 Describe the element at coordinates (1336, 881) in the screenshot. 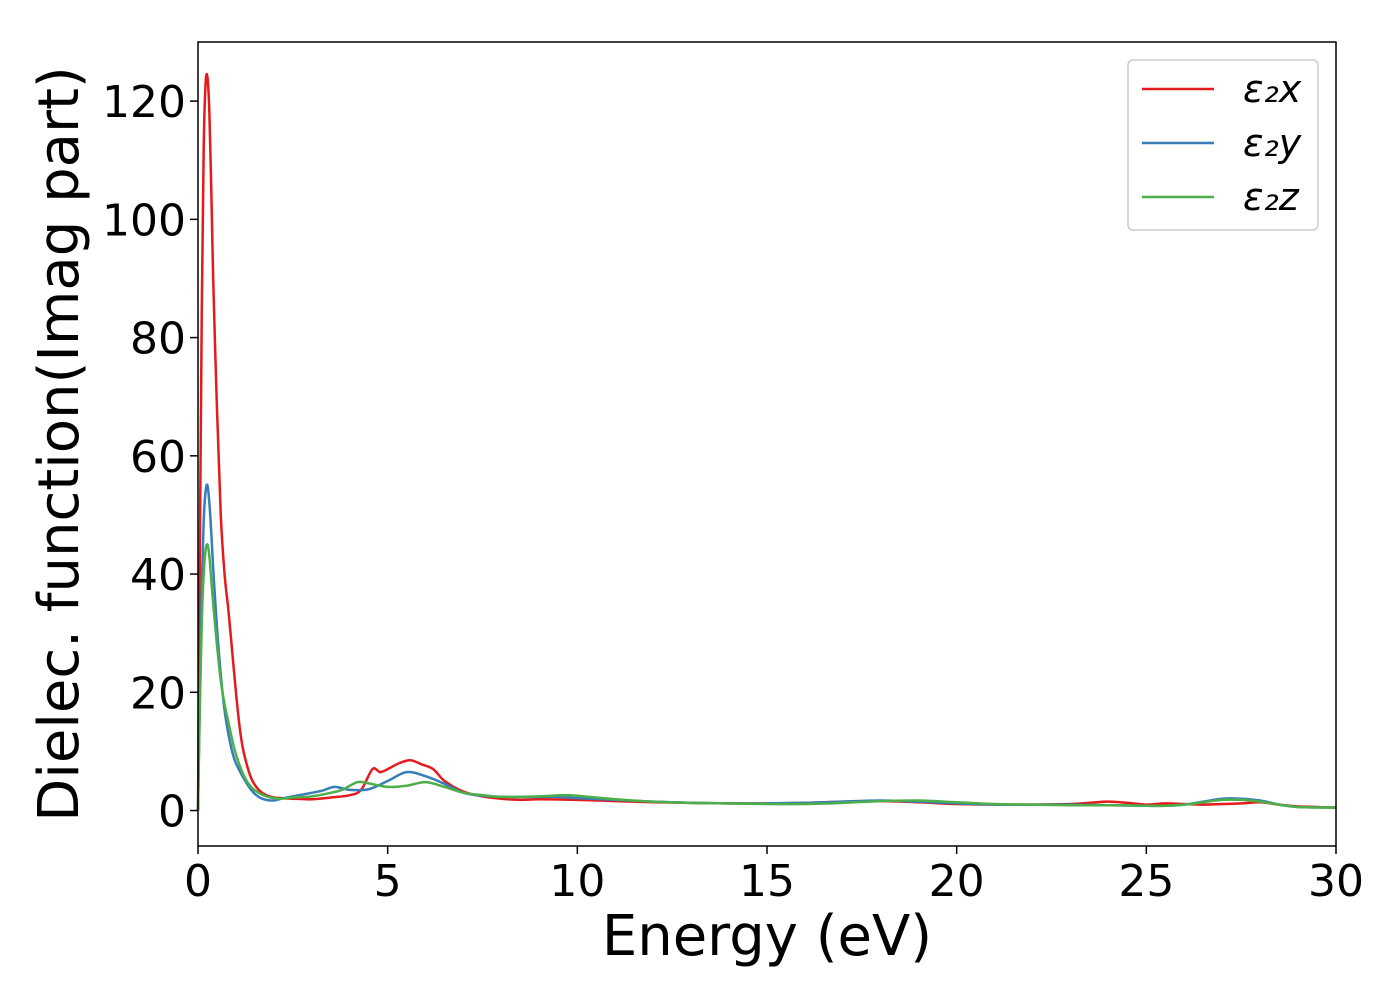

I see `x-tick-label: 30` at that location.